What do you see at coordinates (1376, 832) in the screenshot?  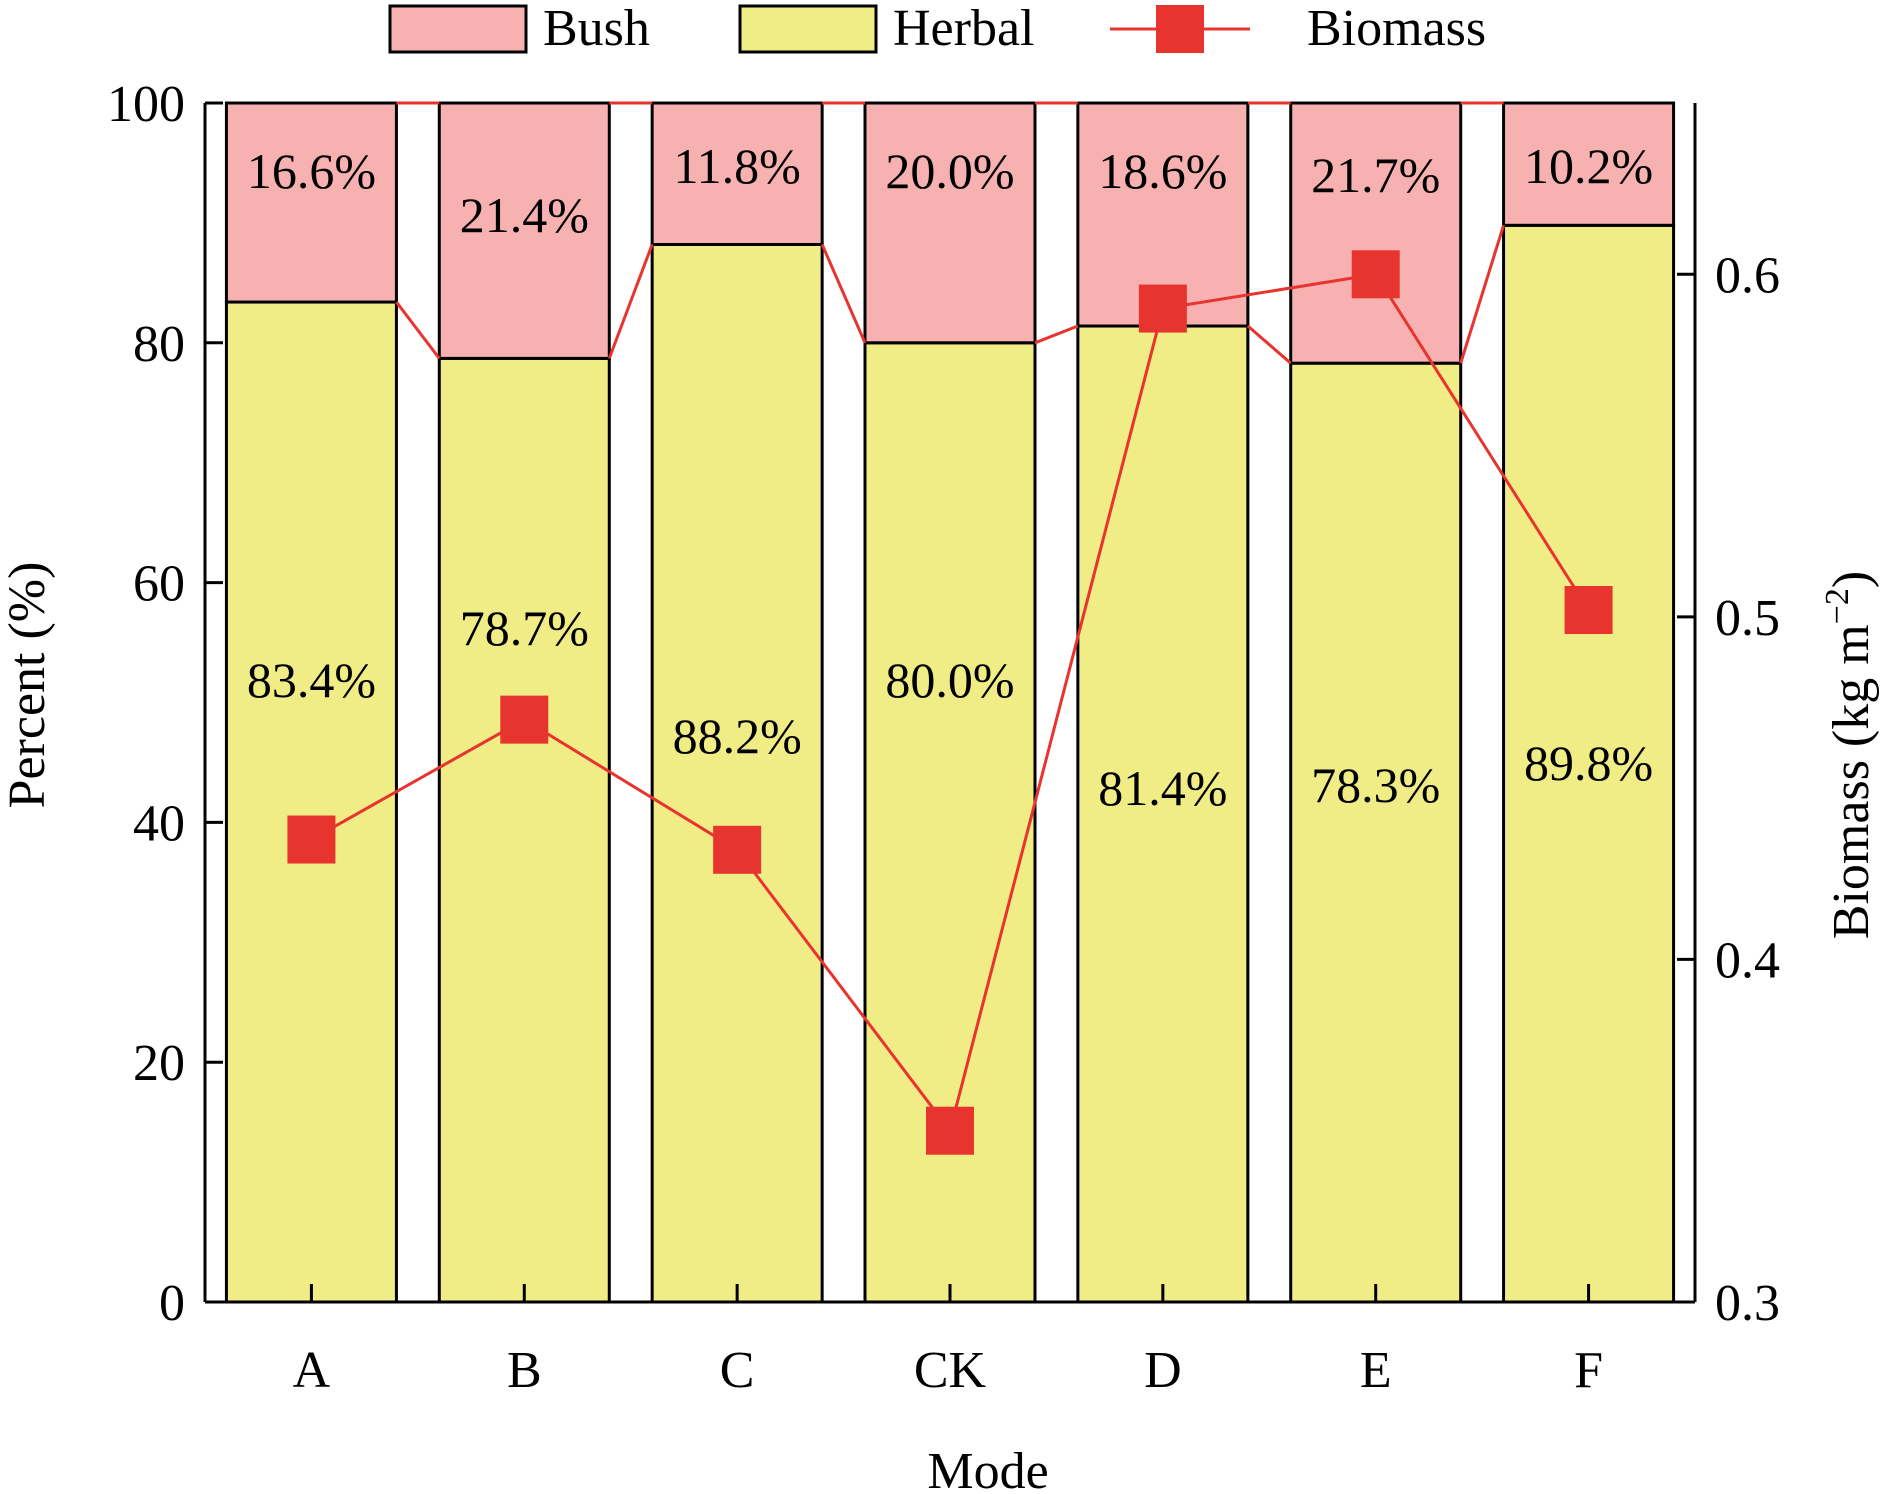 I see `bar-herbal-E` at bounding box center [1376, 832].